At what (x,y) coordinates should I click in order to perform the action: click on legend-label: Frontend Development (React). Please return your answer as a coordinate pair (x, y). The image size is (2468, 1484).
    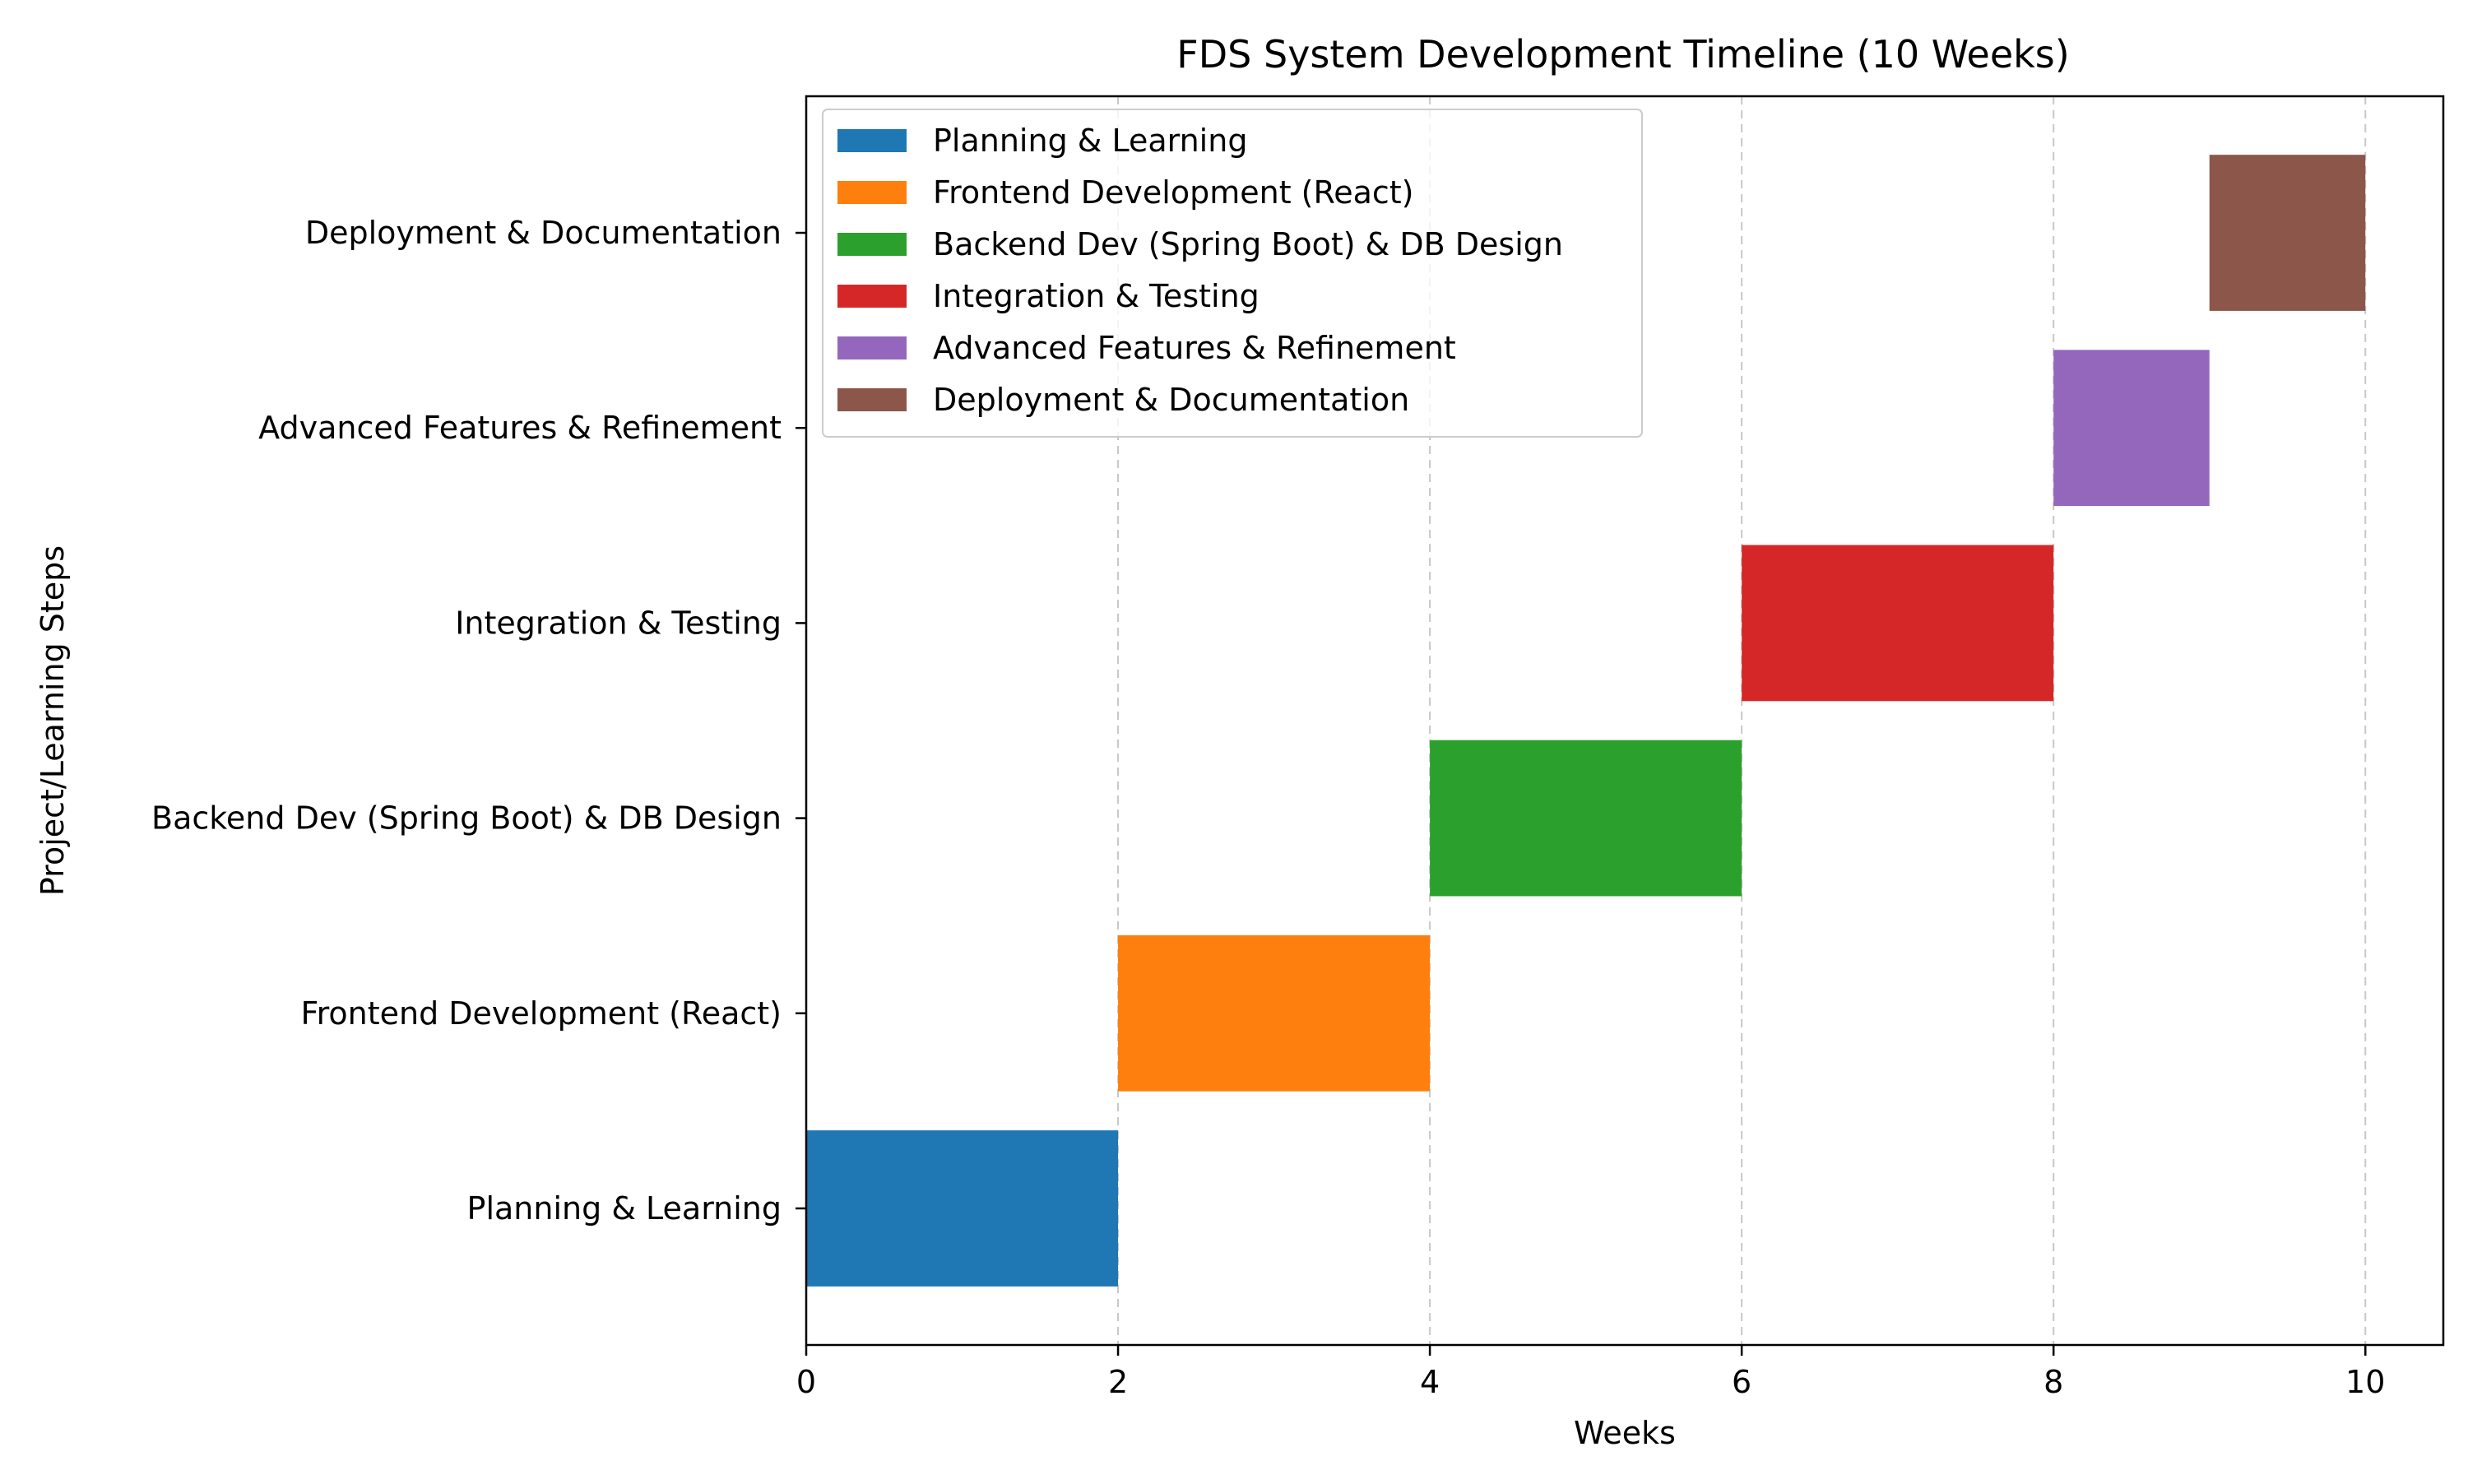
    Looking at the image, I should click on (1173, 192).